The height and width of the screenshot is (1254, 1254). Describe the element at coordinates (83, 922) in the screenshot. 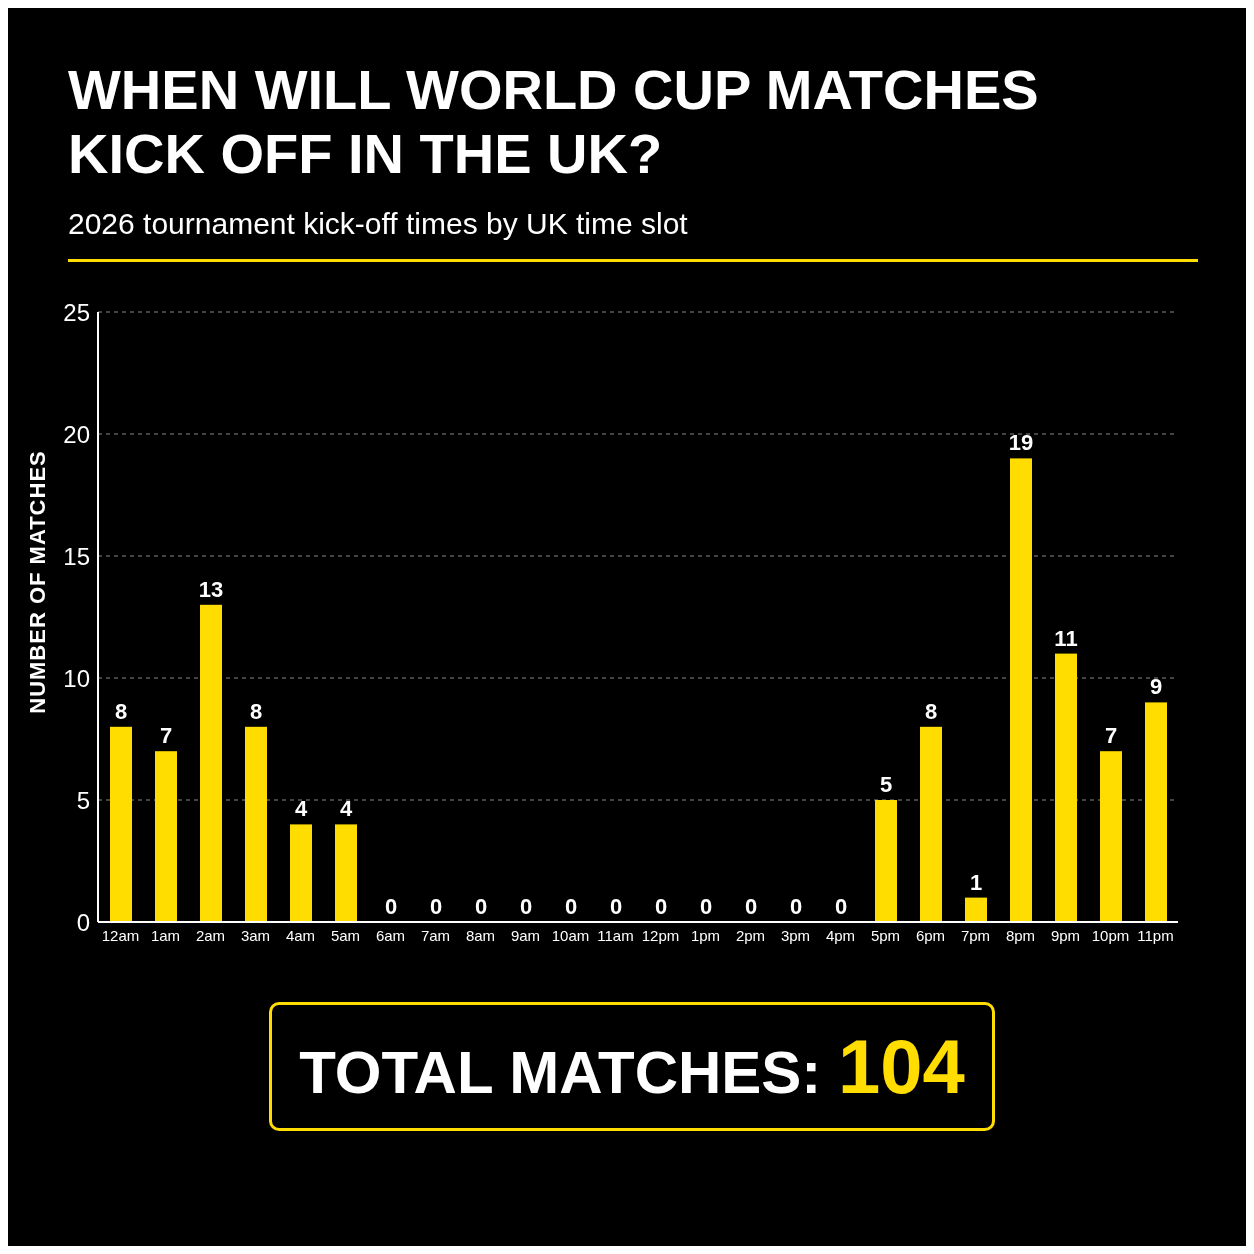

I see `y-tick-label: 0` at that location.